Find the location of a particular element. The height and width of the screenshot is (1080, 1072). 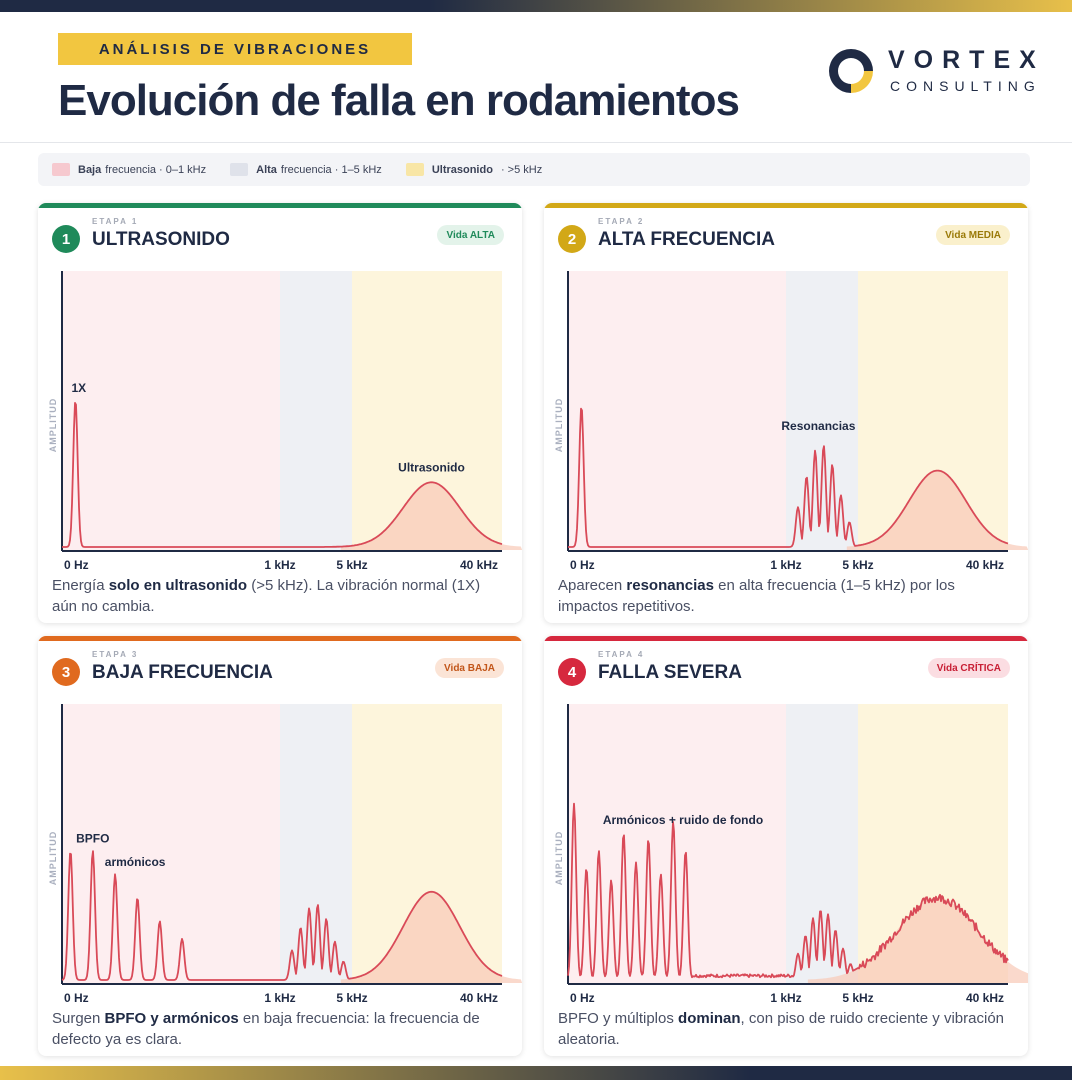

stage-label: ETAPA 3 is located at coordinates (115, 654).